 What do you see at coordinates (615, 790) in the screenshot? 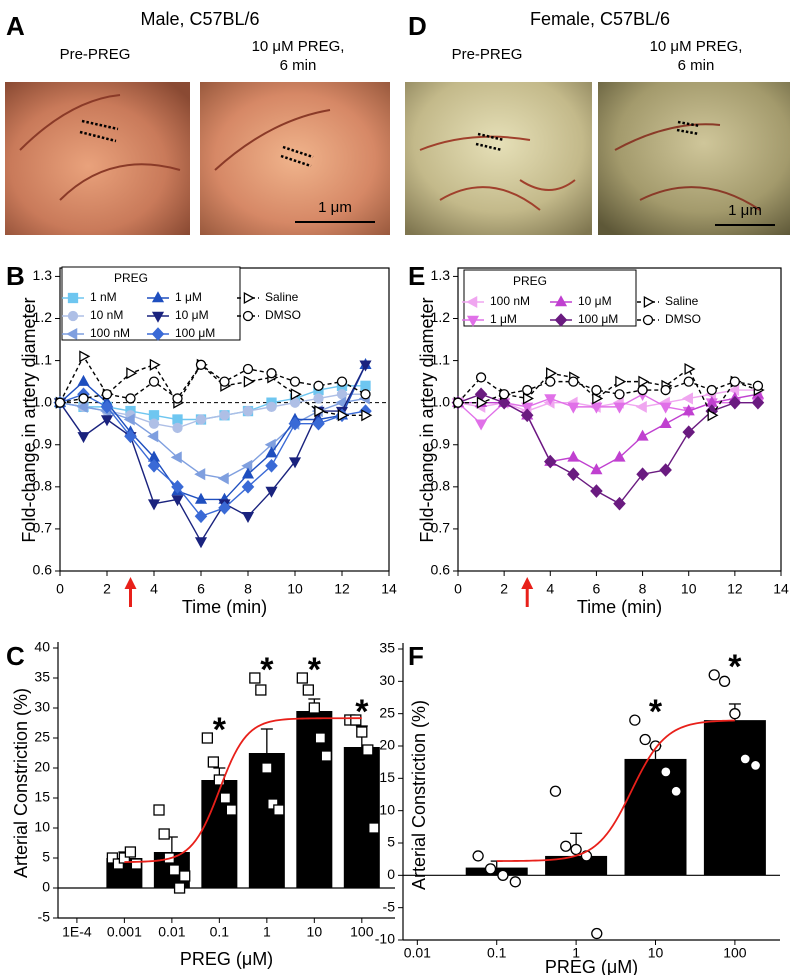
I see `fit-curve` at bounding box center [615, 790].